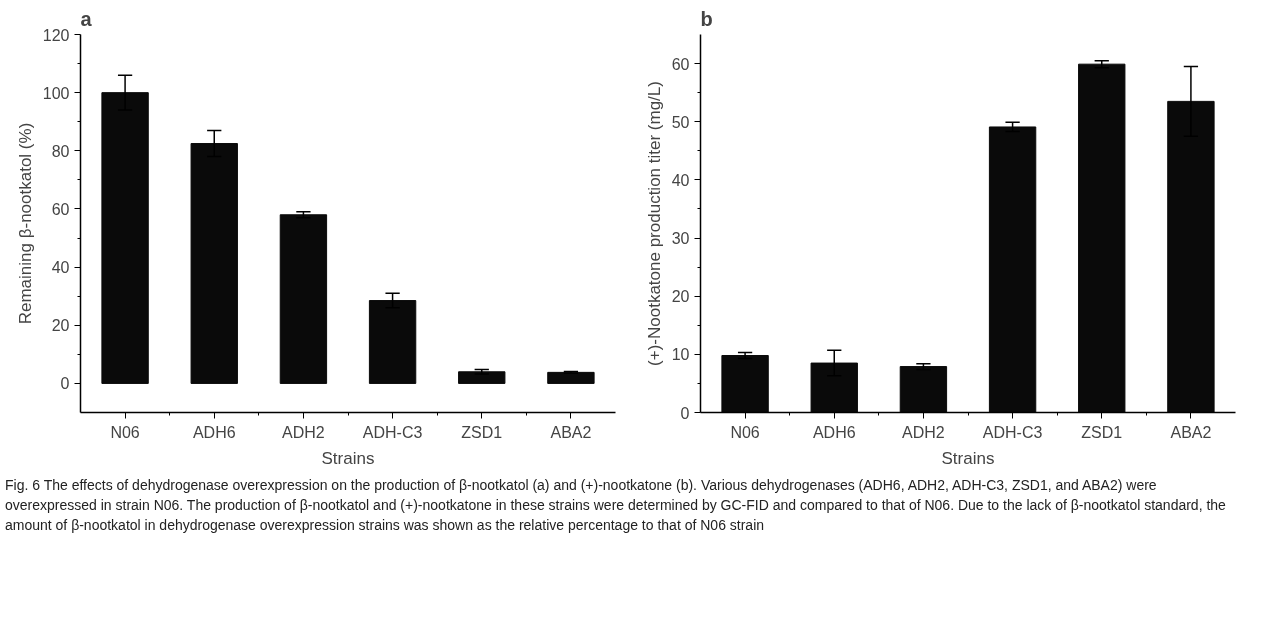  I want to click on y-tick-label: 10, so click(680, 355).